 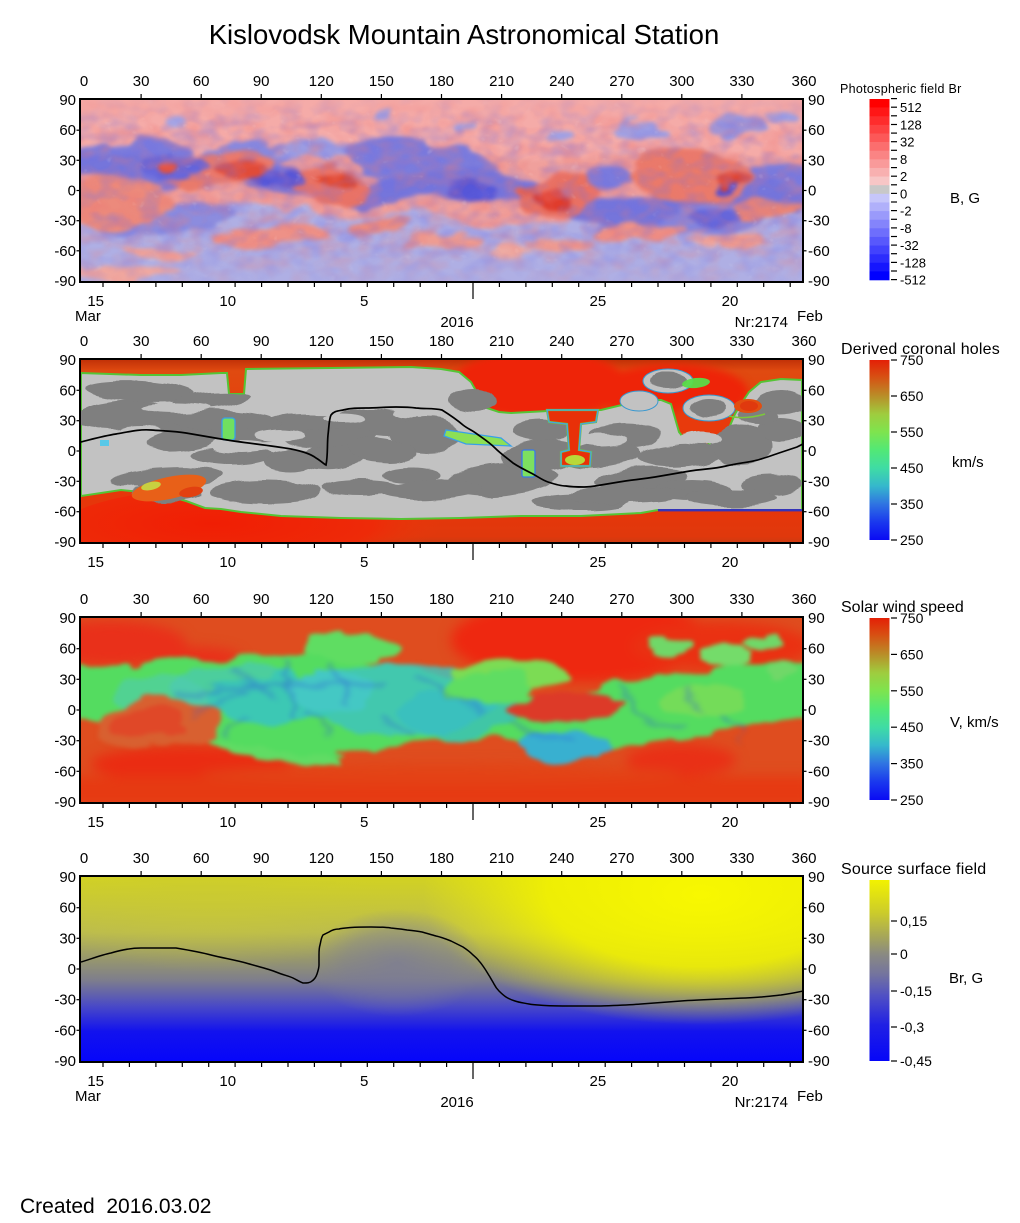 I want to click on svg-text: -8, so click(x=906, y=228).